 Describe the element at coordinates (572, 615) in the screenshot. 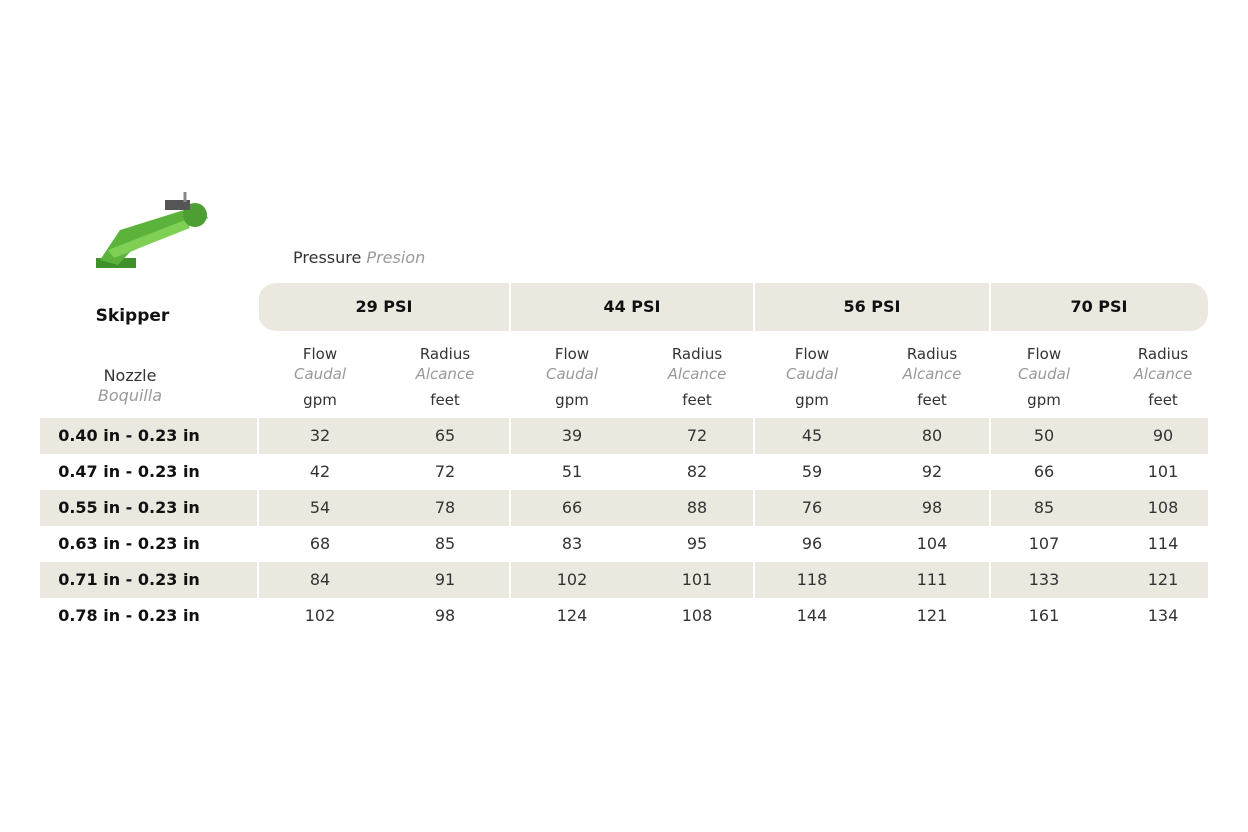

I see `table-cell: 124` at that location.